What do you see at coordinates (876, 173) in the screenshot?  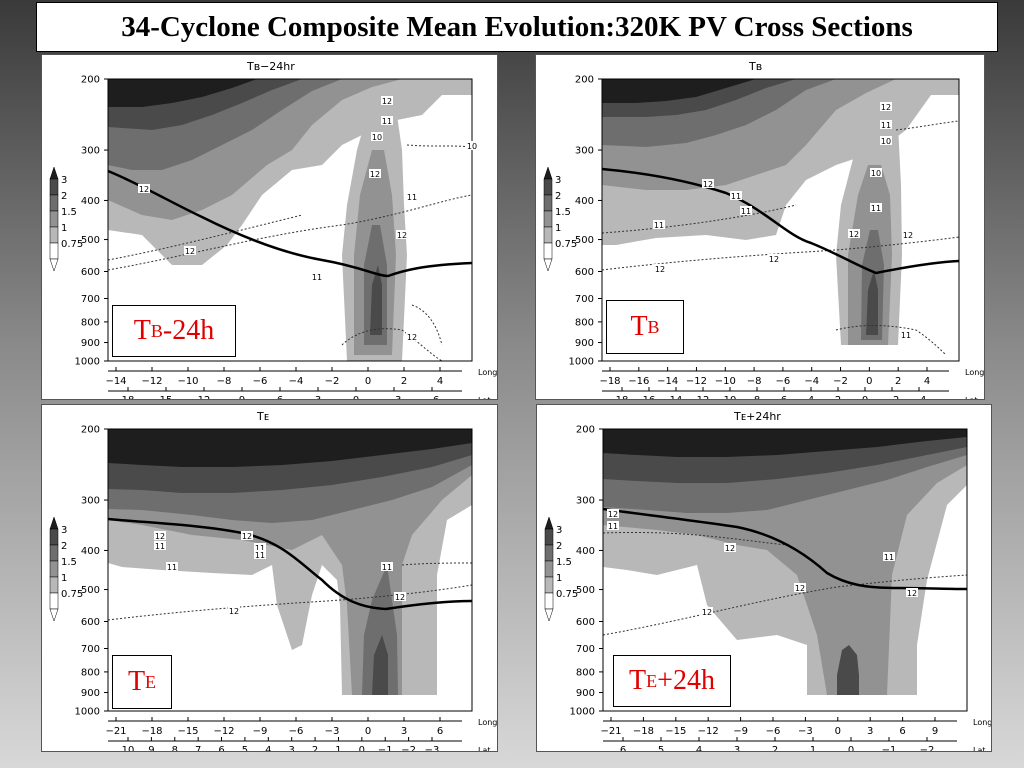 I see `contour-label: 10` at bounding box center [876, 173].